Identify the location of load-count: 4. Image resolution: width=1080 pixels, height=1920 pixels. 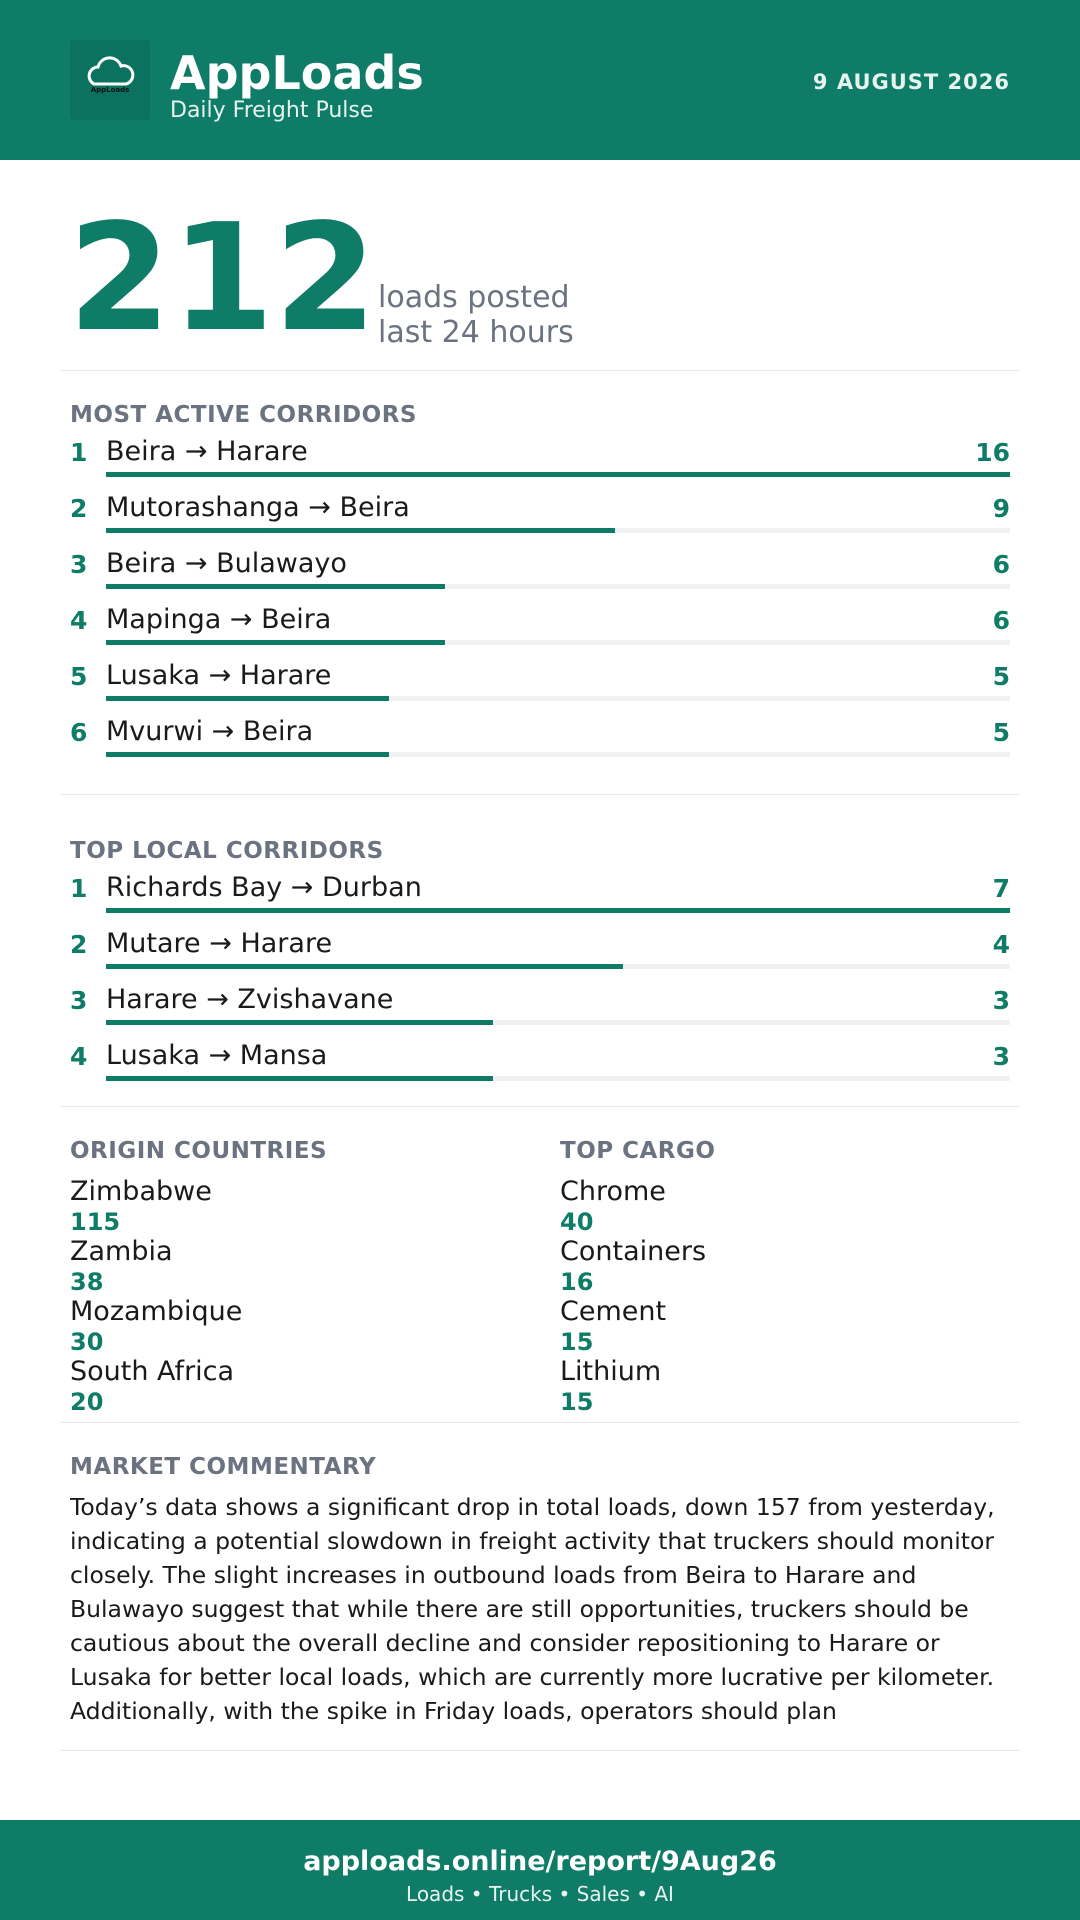
(1001, 944).